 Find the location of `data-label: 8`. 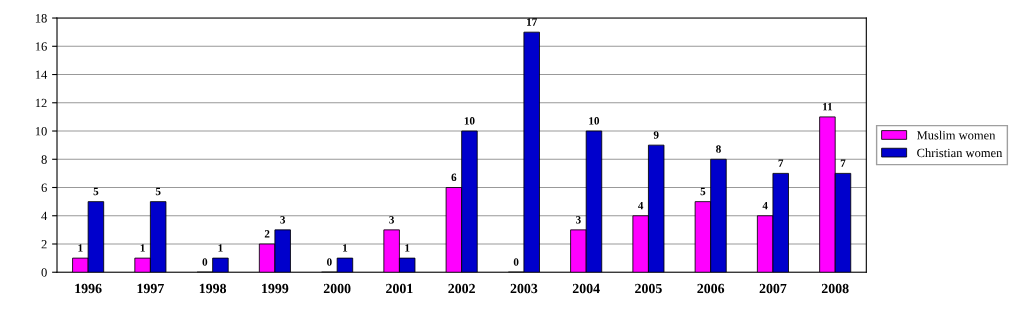

data-label: 8 is located at coordinates (718, 149).